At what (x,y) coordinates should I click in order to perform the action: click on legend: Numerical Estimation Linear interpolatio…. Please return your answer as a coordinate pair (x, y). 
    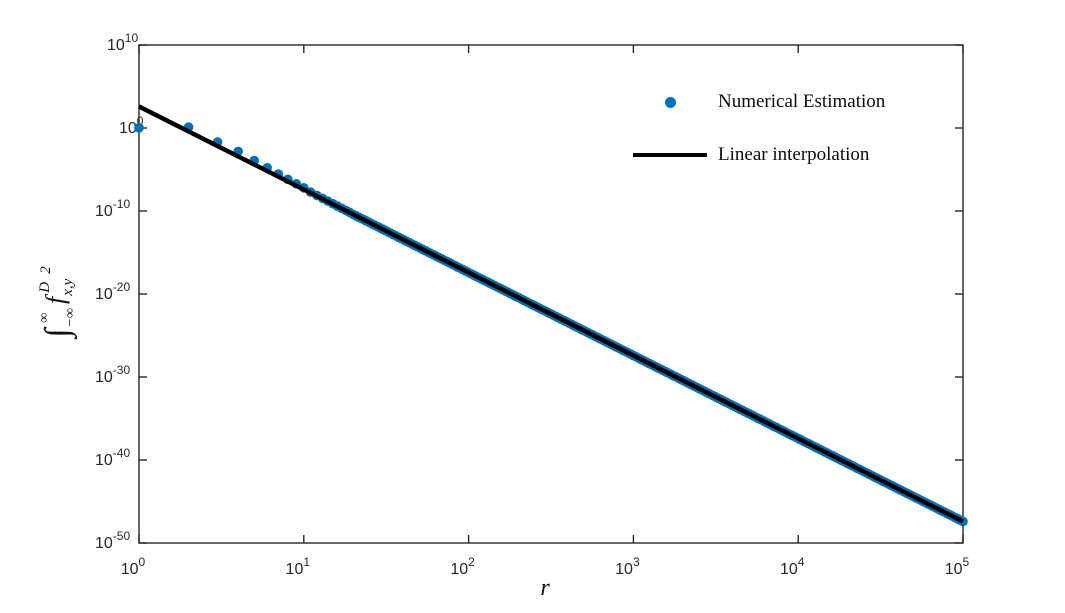
    Looking at the image, I should click on (757, 128).